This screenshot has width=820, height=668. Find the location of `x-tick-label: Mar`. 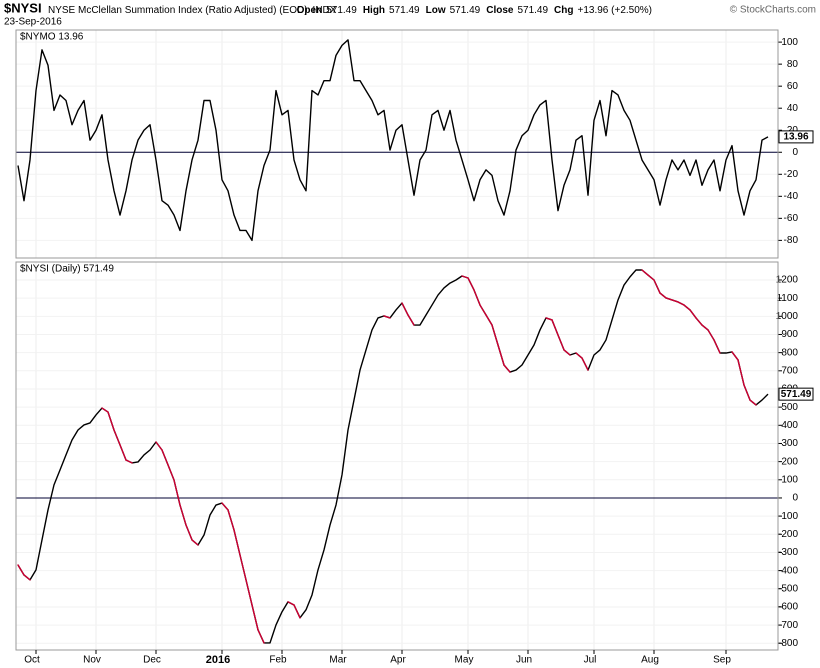

x-tick-label: Mar is located at coordinates (338, 660).